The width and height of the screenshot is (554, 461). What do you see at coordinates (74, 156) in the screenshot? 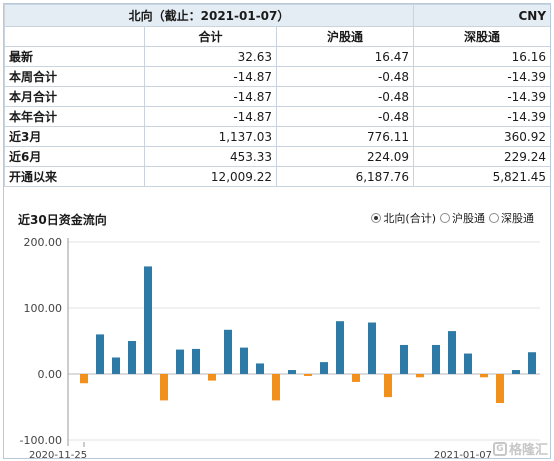
I see `row-label: 近6月` at bounding box center [74, 156].